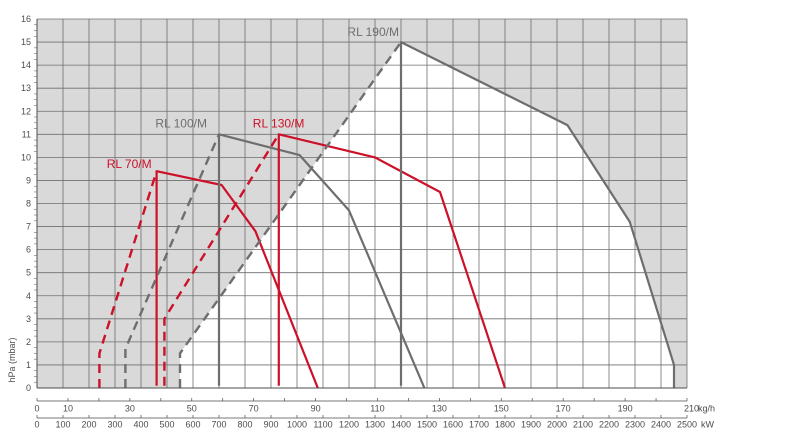 The image size is (799, 434). Describe the element at coordinates (661, 424) in the screenshot. I see `kw-tick-label: 2400` at that location.